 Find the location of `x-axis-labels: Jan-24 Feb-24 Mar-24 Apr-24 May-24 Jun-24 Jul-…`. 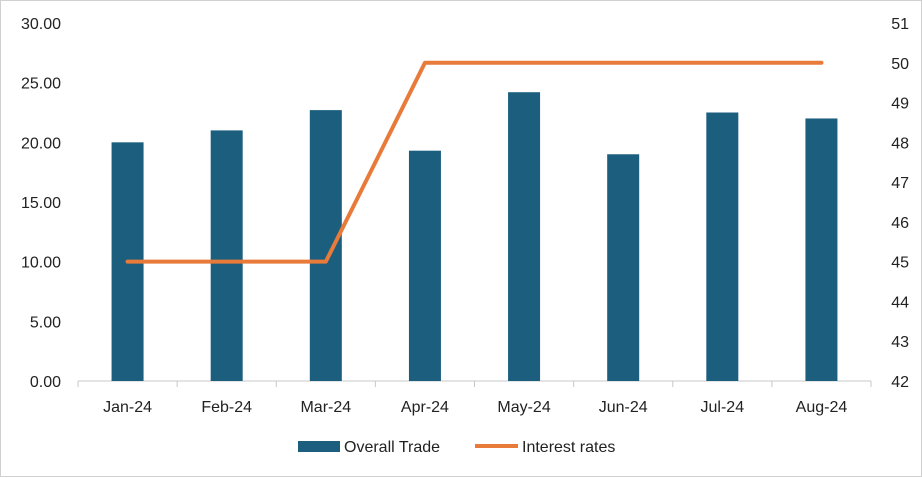

x-axis-labels: Jan-24 Feb-24 Mar-24 Apr-24 May-24 Jun-24 Jul-… is located at coordinates (475, 407).